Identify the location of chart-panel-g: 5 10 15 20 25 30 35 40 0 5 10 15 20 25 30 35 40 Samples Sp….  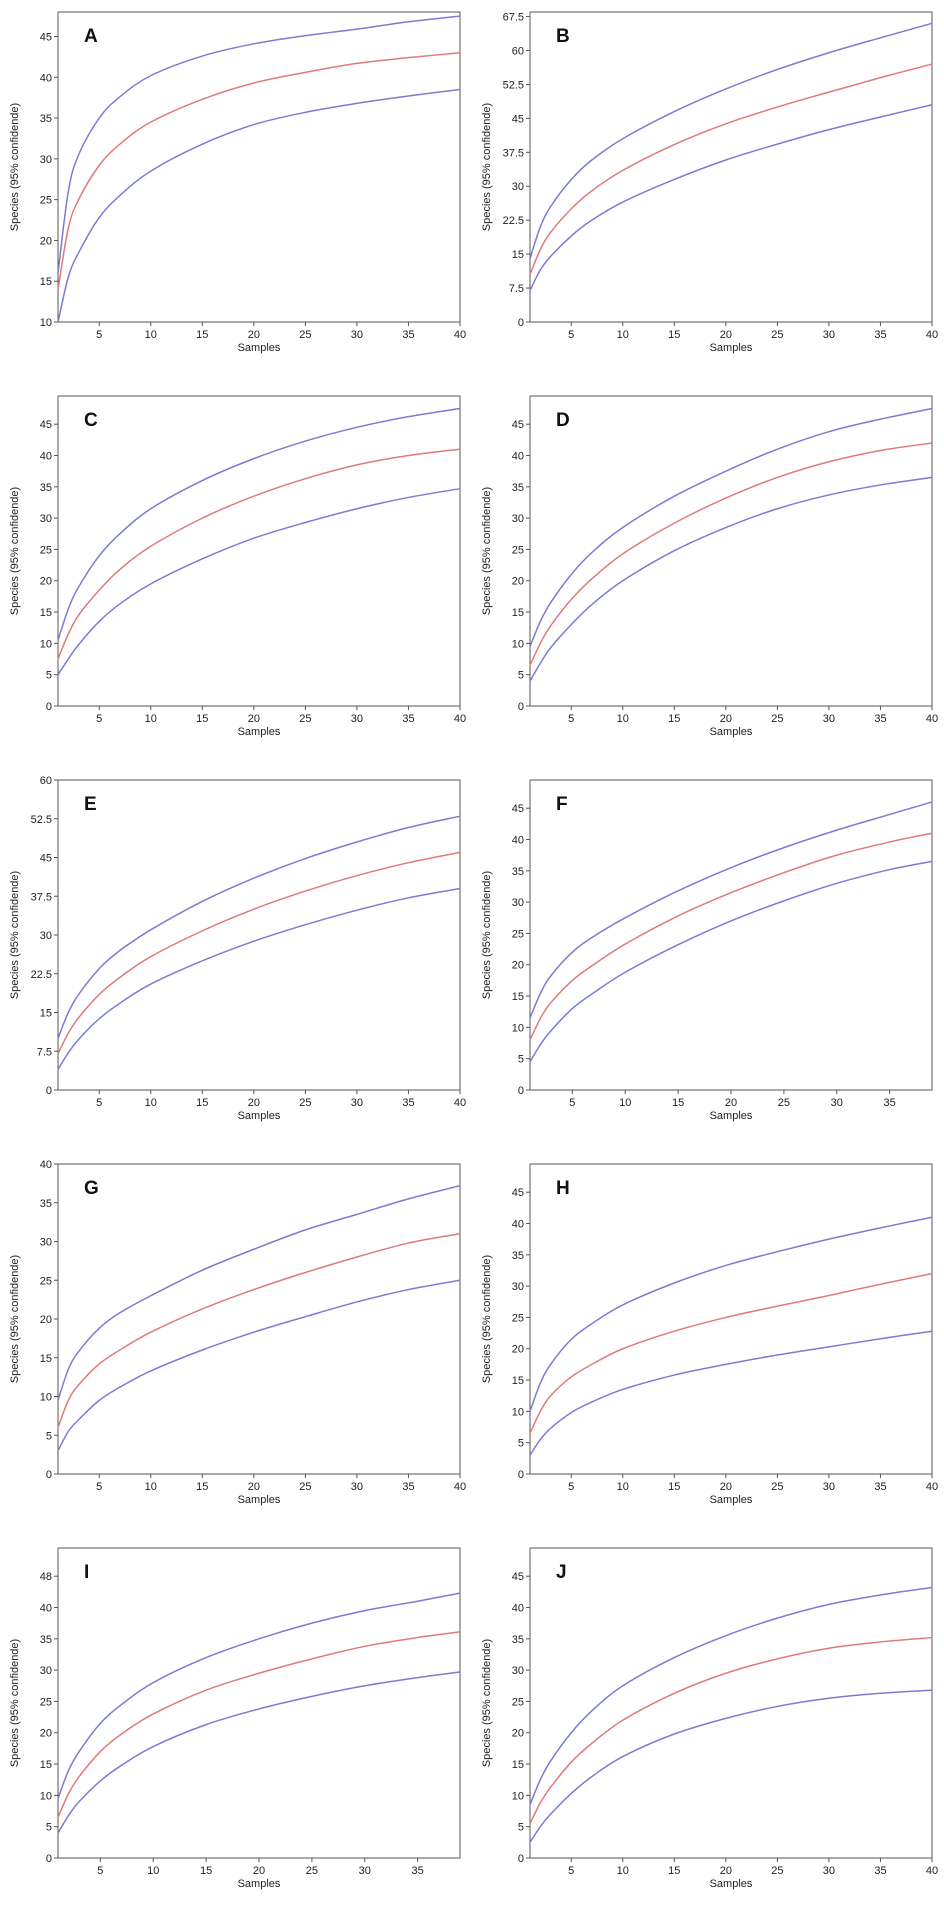
(236, 1344).